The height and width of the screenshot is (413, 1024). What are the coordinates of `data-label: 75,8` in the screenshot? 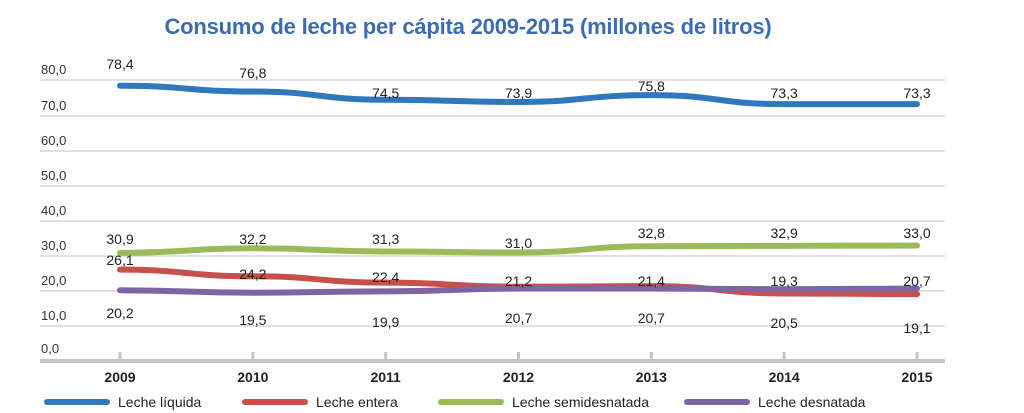 It's located at (651, 86).